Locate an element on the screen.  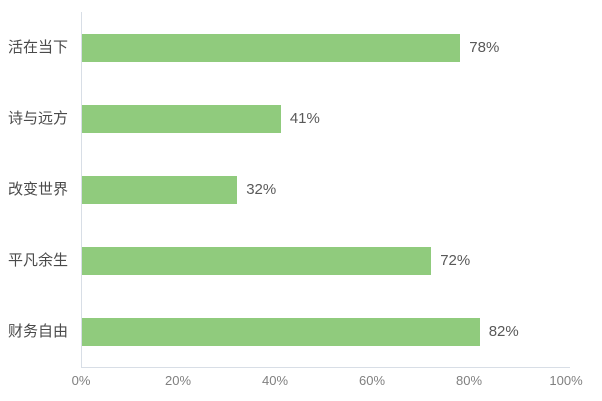
x-tick-label: 60% is located at coordinates (372, 380).